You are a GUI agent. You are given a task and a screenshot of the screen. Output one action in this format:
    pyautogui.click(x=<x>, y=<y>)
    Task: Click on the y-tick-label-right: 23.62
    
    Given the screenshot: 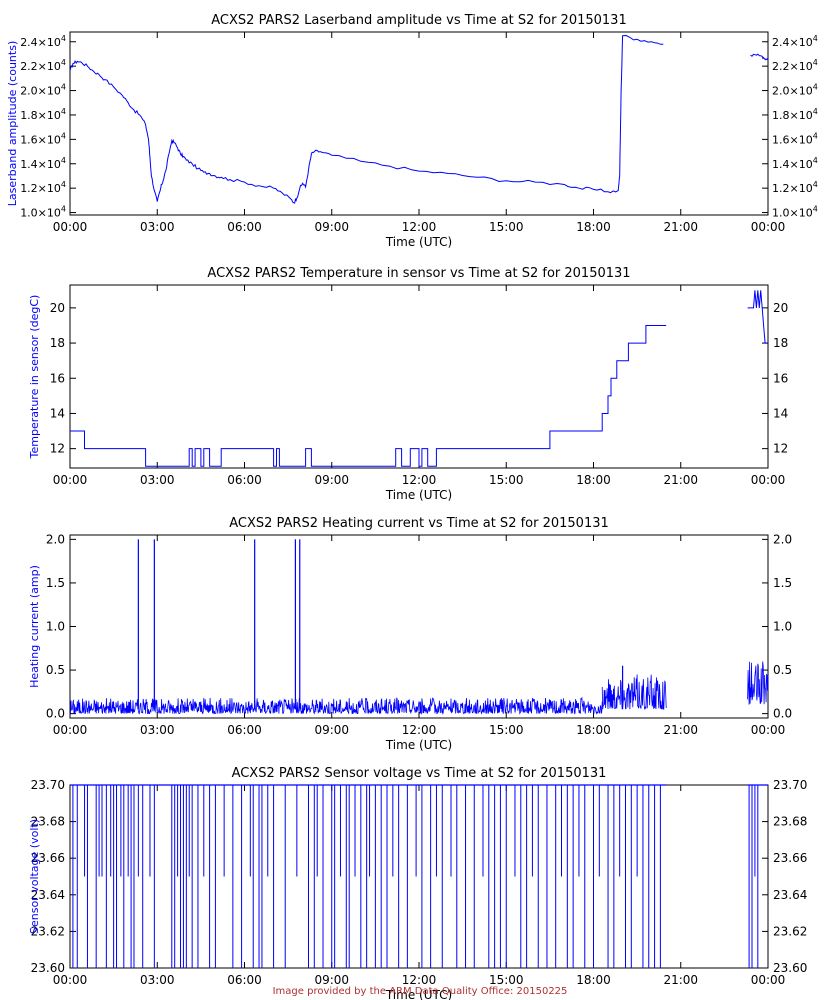 What is the action you would take?
    pyautogui.click(x=790, y=931)
    